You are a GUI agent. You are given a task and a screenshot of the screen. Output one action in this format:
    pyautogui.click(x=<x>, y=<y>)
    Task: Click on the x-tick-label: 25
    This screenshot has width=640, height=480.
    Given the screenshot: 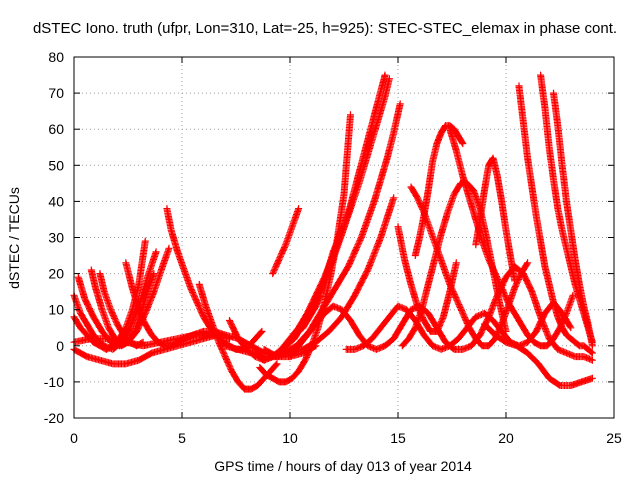 What is the action you would take?
    pyautogui.click(x=614, y=438)
    